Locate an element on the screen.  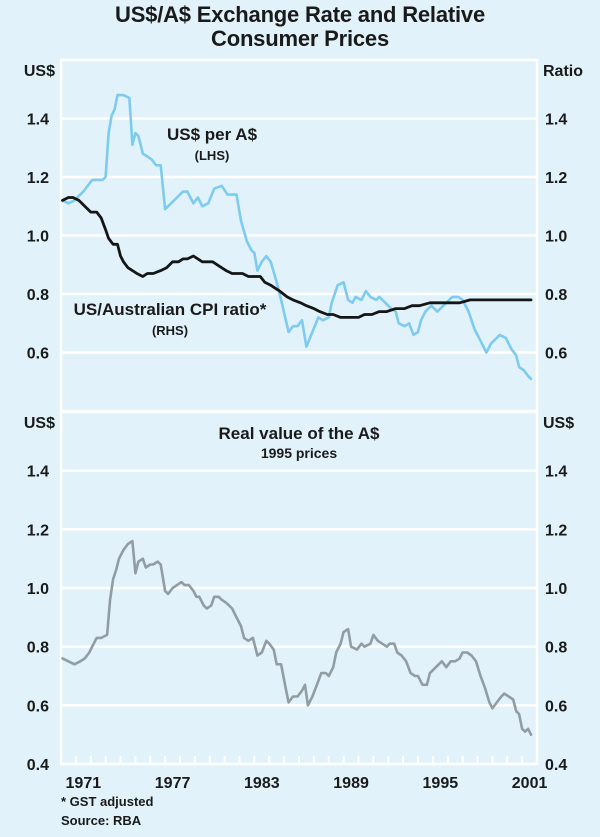
chart-title-line-1: US$/A$ Exchange Rate and Relative is located at coordinates (300, 14).